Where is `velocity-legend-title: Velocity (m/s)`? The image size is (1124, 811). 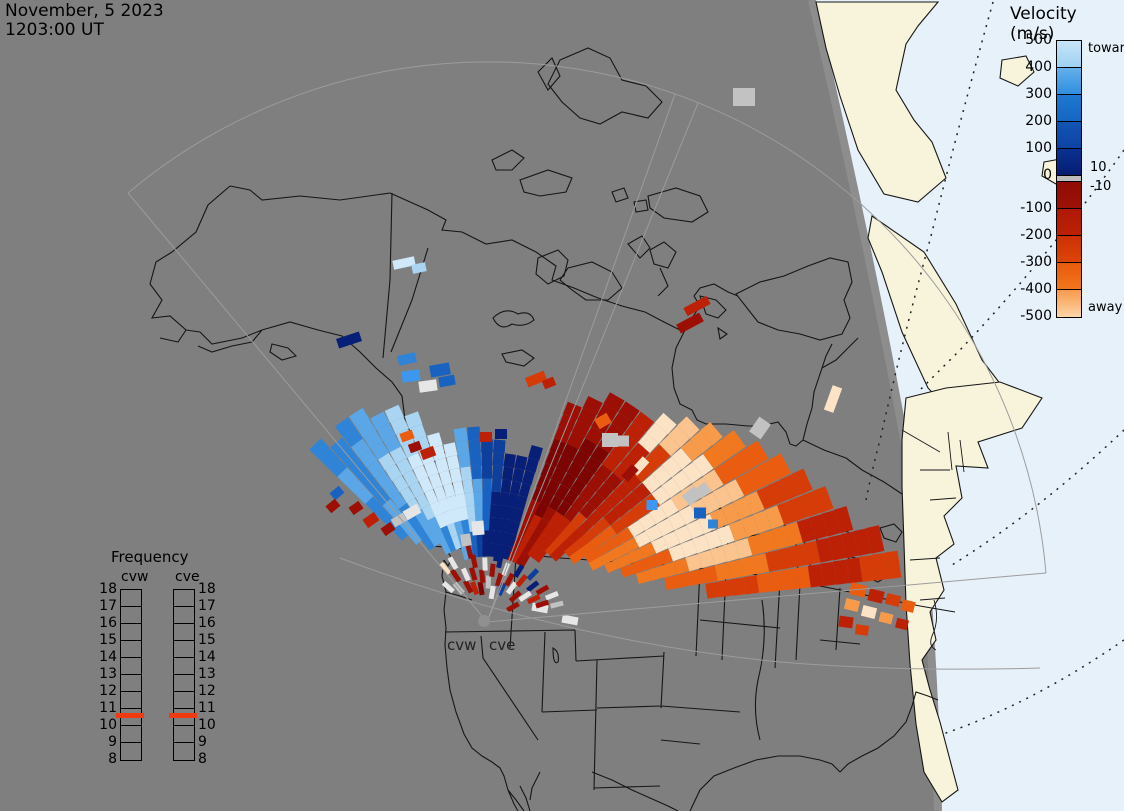
velocity-legend-title: Velocity (m/s) is located at coordinates (1043, 24).